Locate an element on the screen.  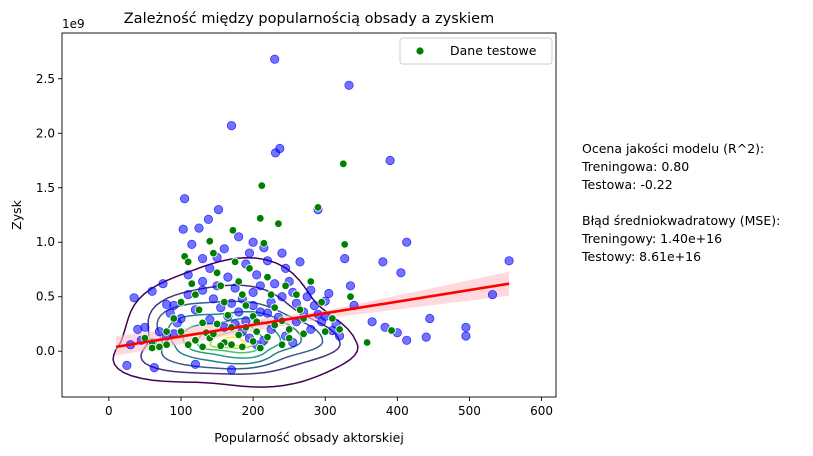
legend-marker-test is located at coordinates (420, 51).